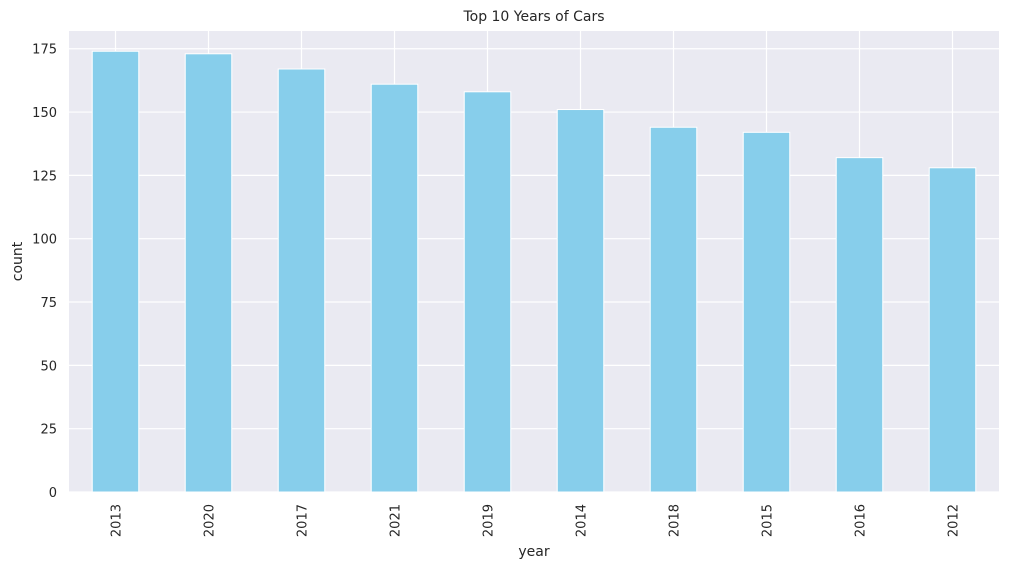  I want to click on y-tick-label: 150, so click(44, 113).